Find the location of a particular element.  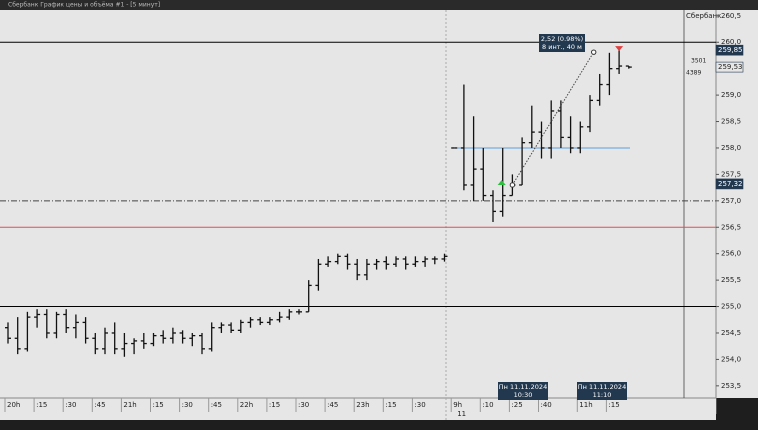

measure-change: 2,52 (0.98%) is located at coordinates (562, 39).